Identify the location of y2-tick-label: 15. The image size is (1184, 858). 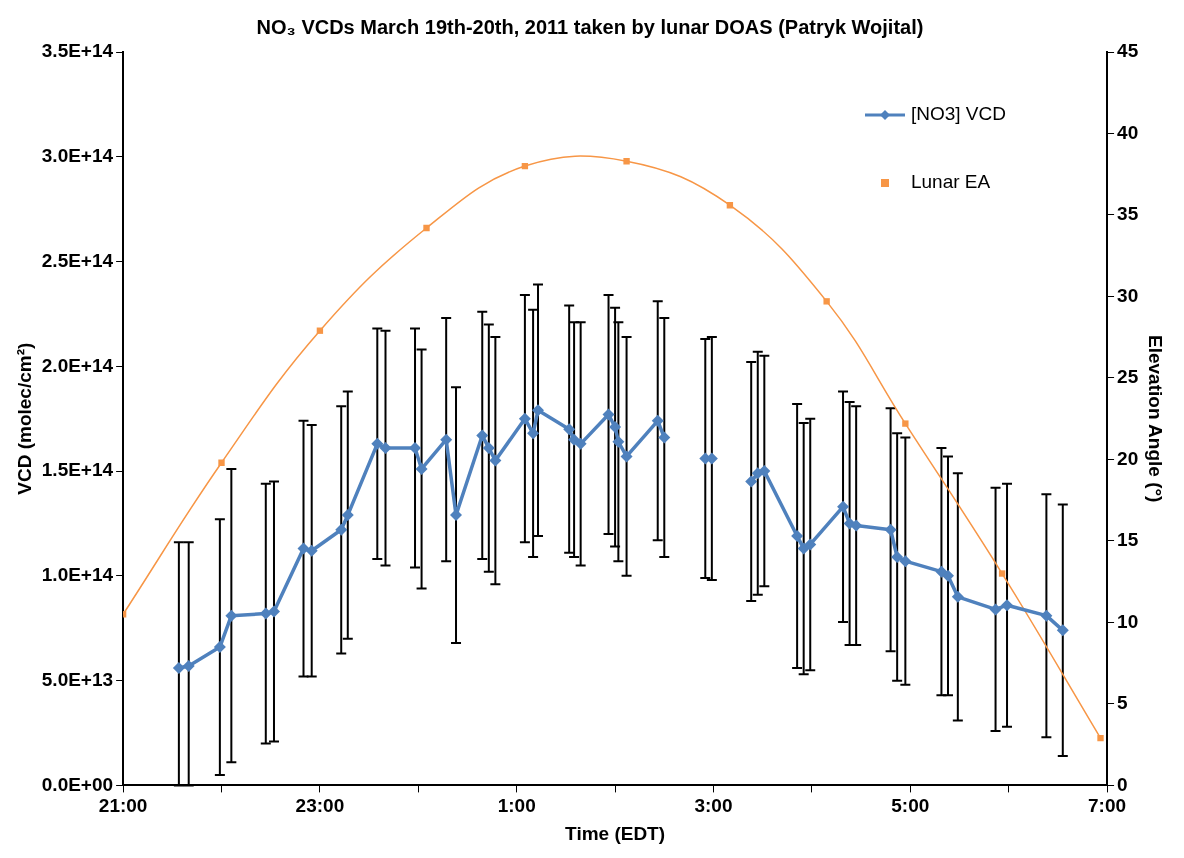
(1128, 540).